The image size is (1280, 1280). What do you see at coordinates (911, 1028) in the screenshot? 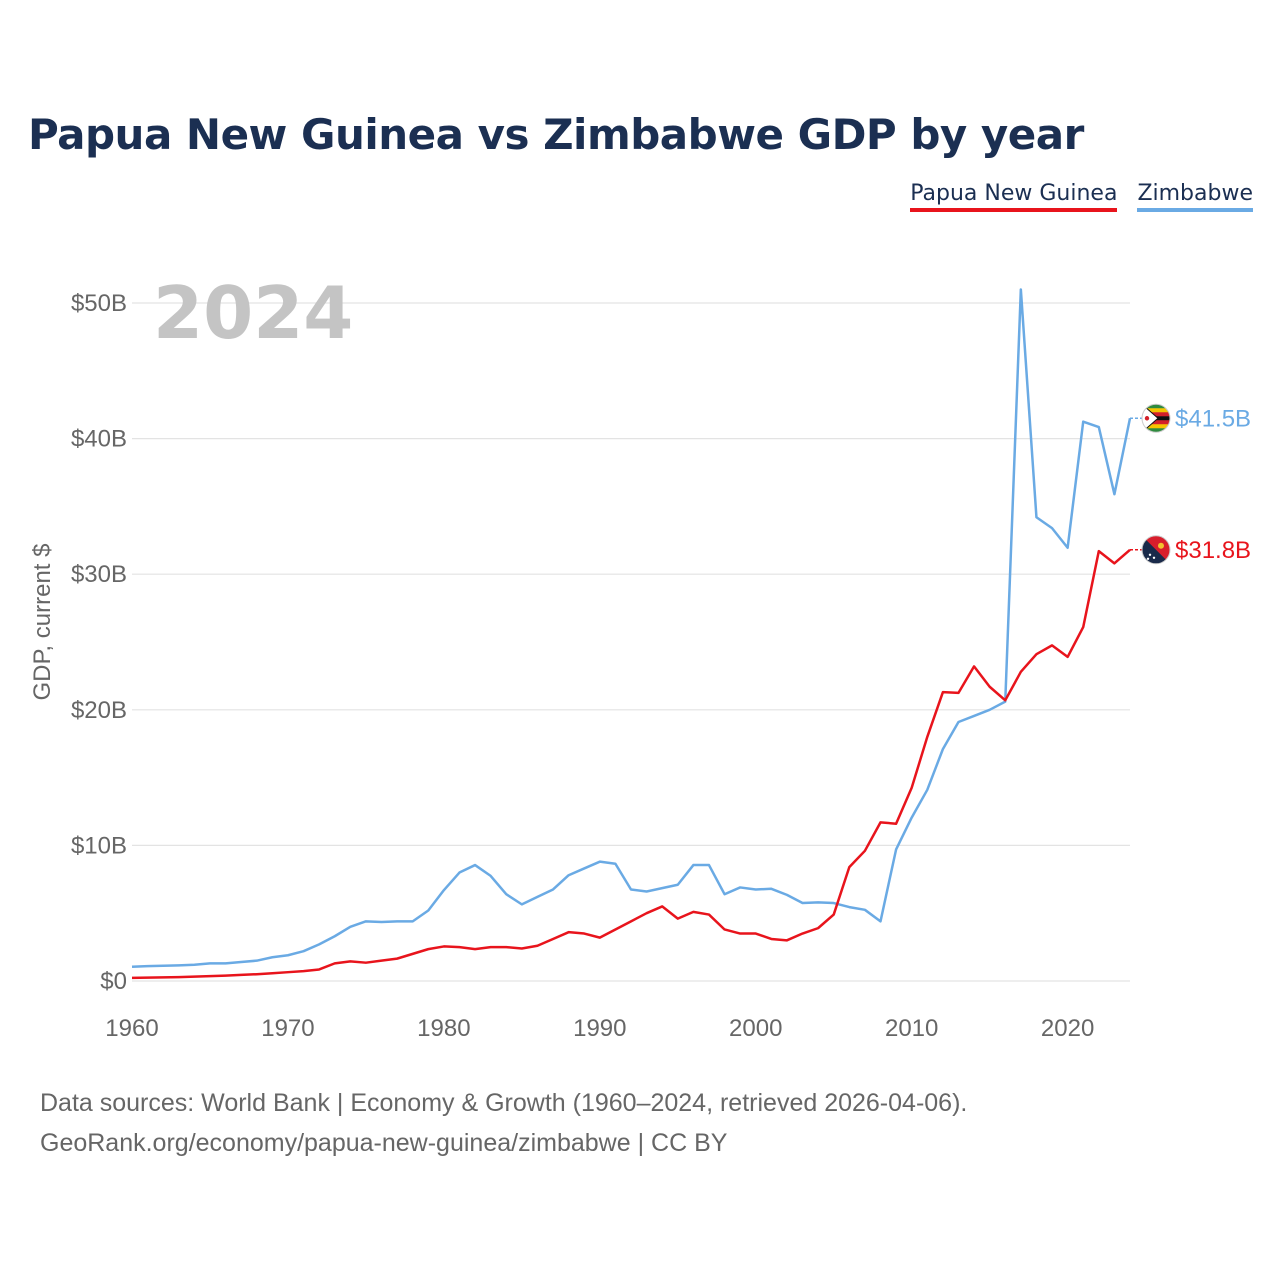
I see `x-tick-label: 2010` at bounding box center [911, 1028].